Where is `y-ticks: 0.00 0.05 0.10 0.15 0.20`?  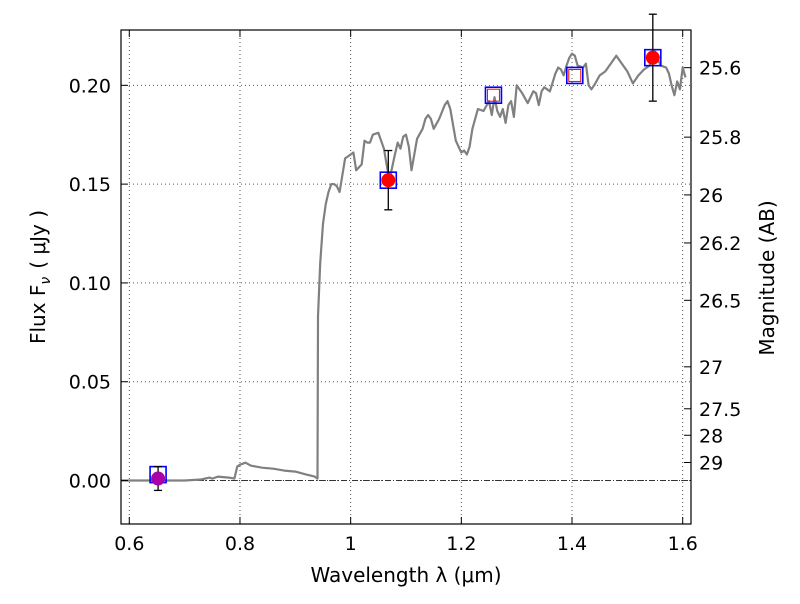
y-ticks: 0.00 0.05 0.10 0.15 0.20 is located at coordinates (98, 284).